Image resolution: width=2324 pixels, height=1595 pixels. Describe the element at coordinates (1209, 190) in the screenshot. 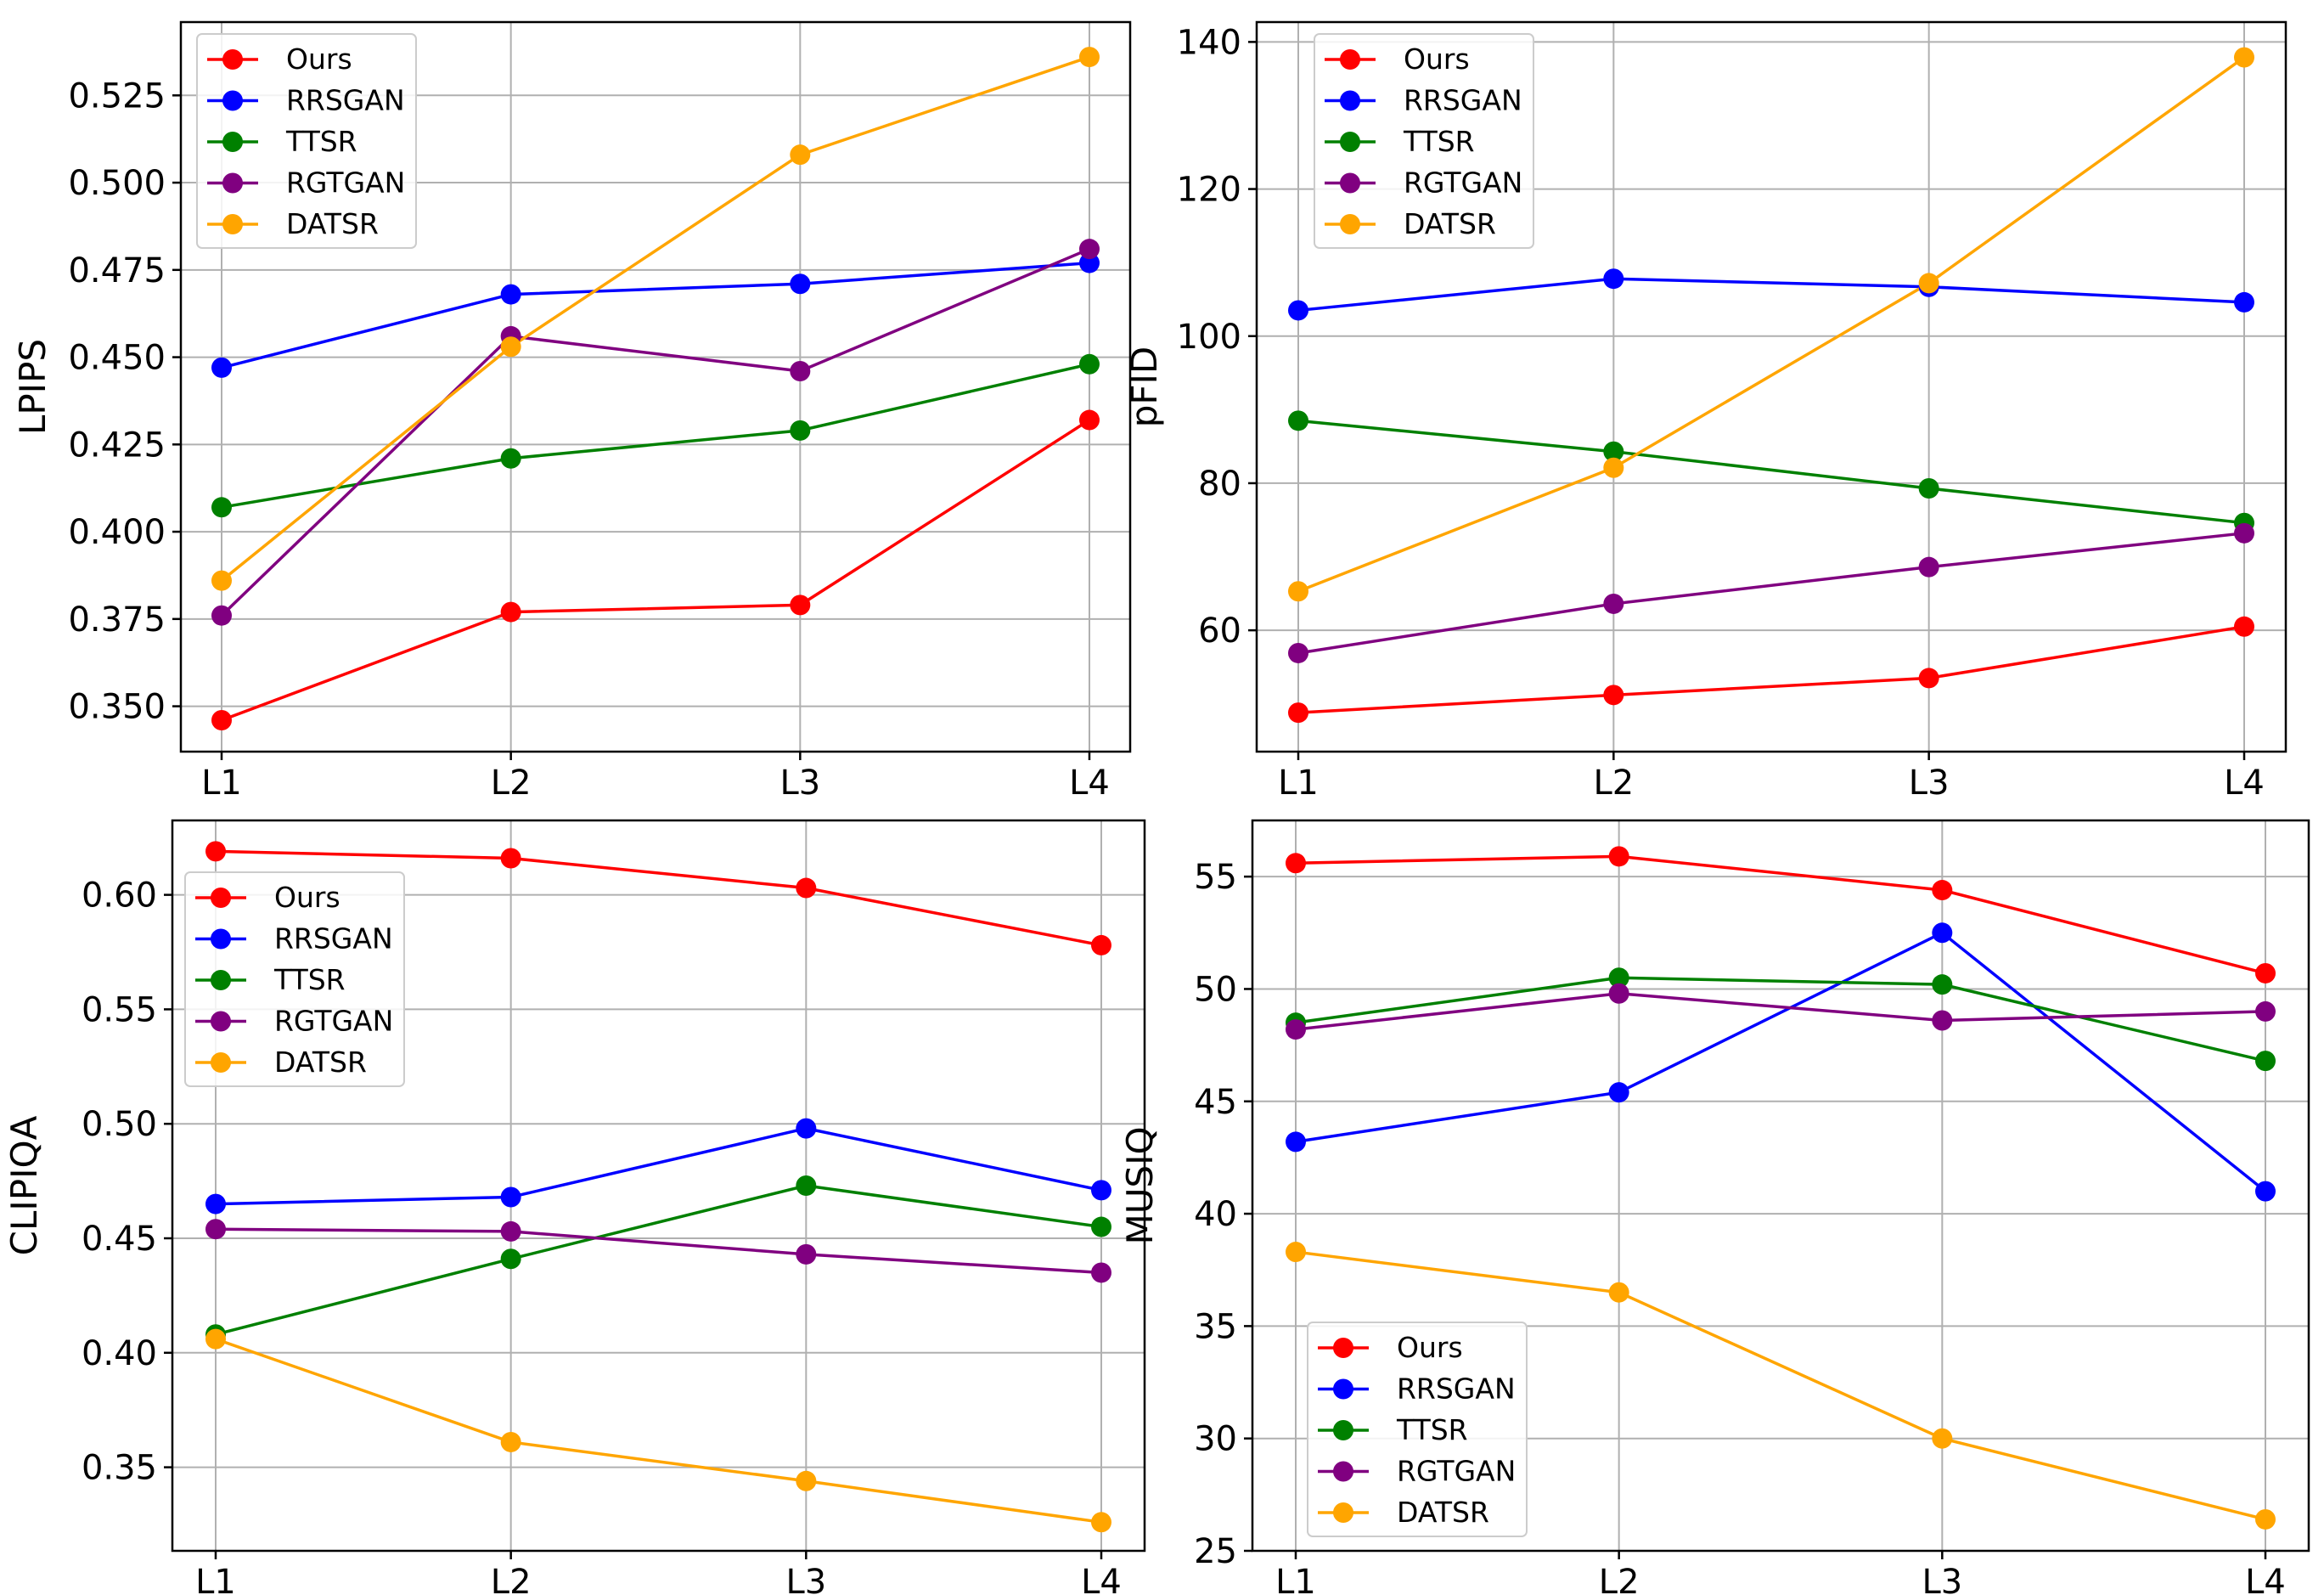

I see `y-tick-label: 120` at that location.